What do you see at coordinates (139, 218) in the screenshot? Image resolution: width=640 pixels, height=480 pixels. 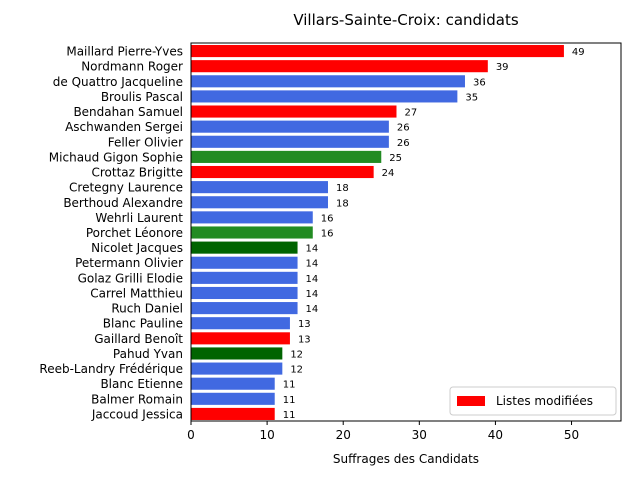 I see `category-label: Wehrli Laurent` at bounding box center [139, 218].